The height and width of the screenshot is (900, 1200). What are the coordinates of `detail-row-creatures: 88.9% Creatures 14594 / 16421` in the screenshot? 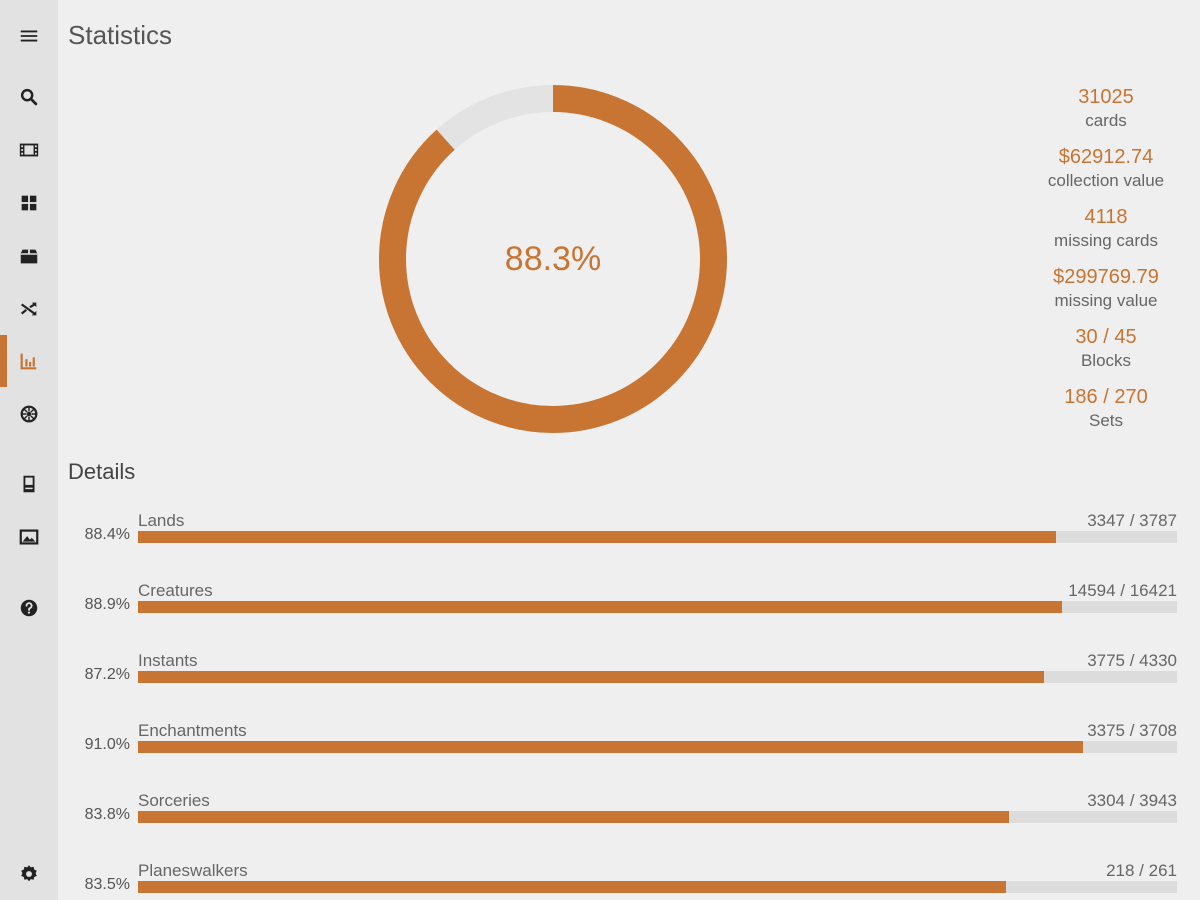 It's located at (600, 605).